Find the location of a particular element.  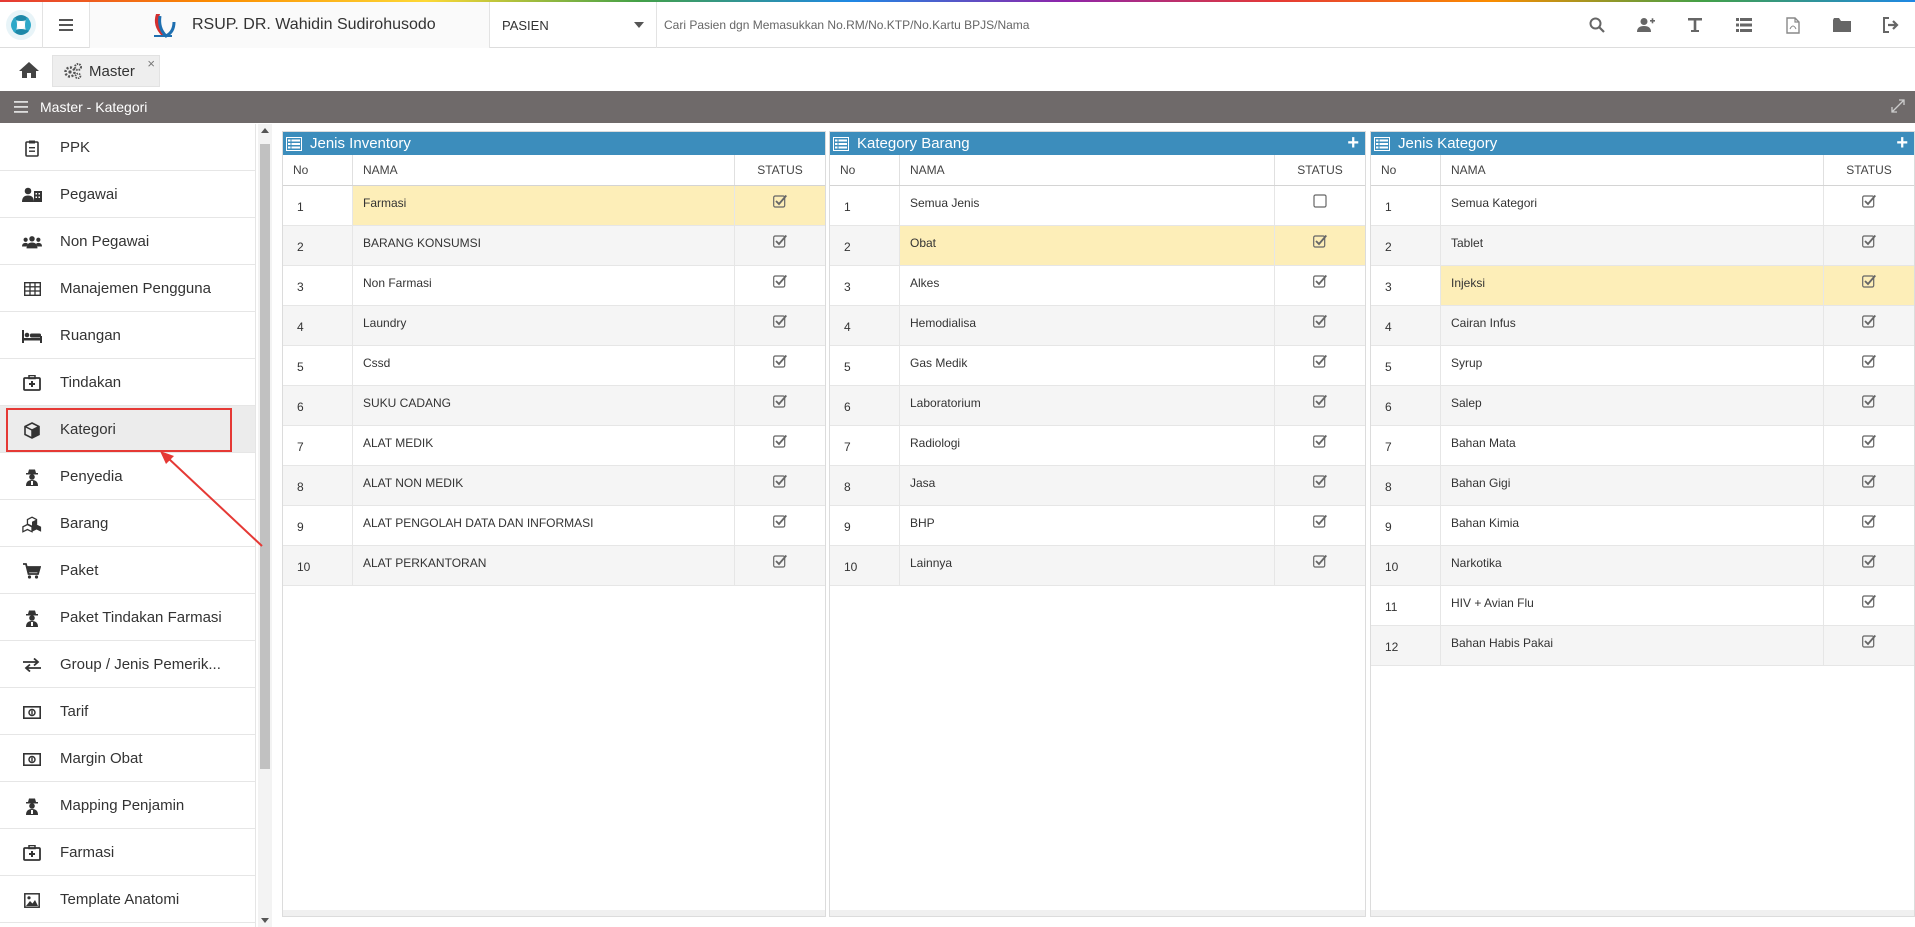

sidebar-item-paket: Paket is located at coordinates (127, 570).